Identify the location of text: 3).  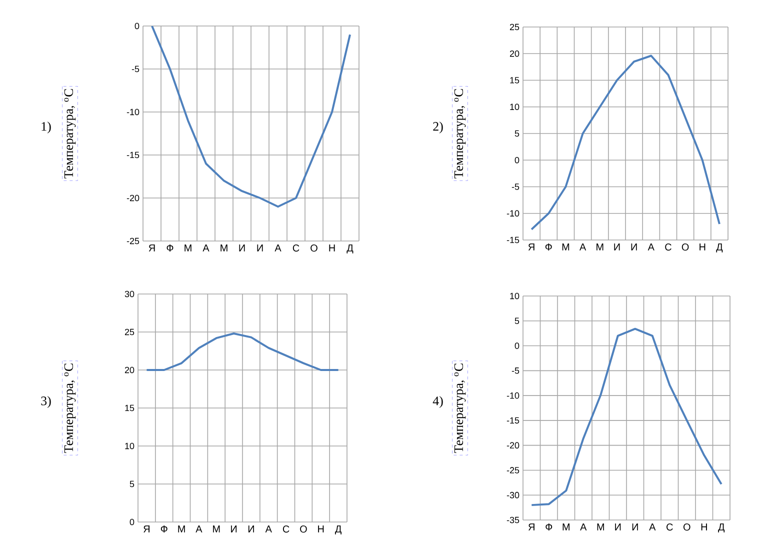
(46, 402).